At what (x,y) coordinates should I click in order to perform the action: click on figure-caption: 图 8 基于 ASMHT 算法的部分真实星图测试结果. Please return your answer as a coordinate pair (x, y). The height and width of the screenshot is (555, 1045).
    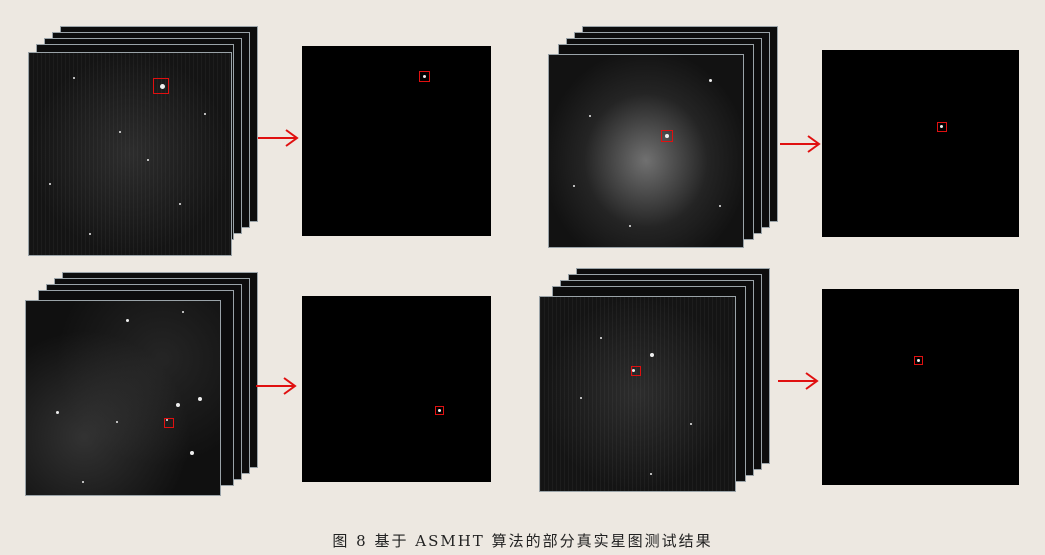
    Looking at the image, I should click on (522, 541).